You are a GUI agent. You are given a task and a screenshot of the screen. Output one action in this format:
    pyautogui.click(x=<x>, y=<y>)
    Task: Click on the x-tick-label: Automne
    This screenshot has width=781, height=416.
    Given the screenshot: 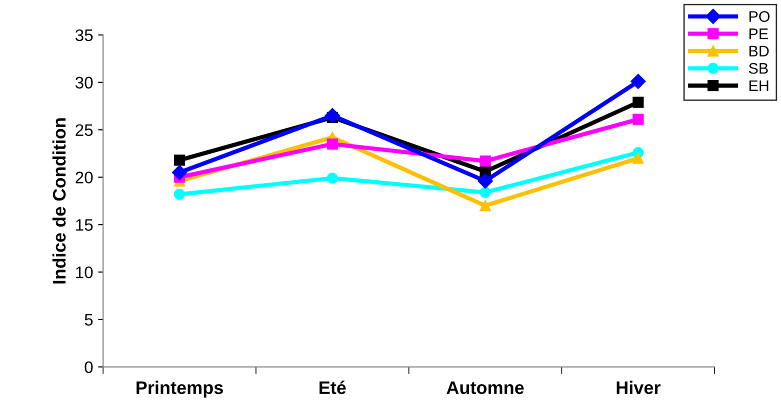 What is the action you would take?
    pyautogui.click(x=485, y=387)
    